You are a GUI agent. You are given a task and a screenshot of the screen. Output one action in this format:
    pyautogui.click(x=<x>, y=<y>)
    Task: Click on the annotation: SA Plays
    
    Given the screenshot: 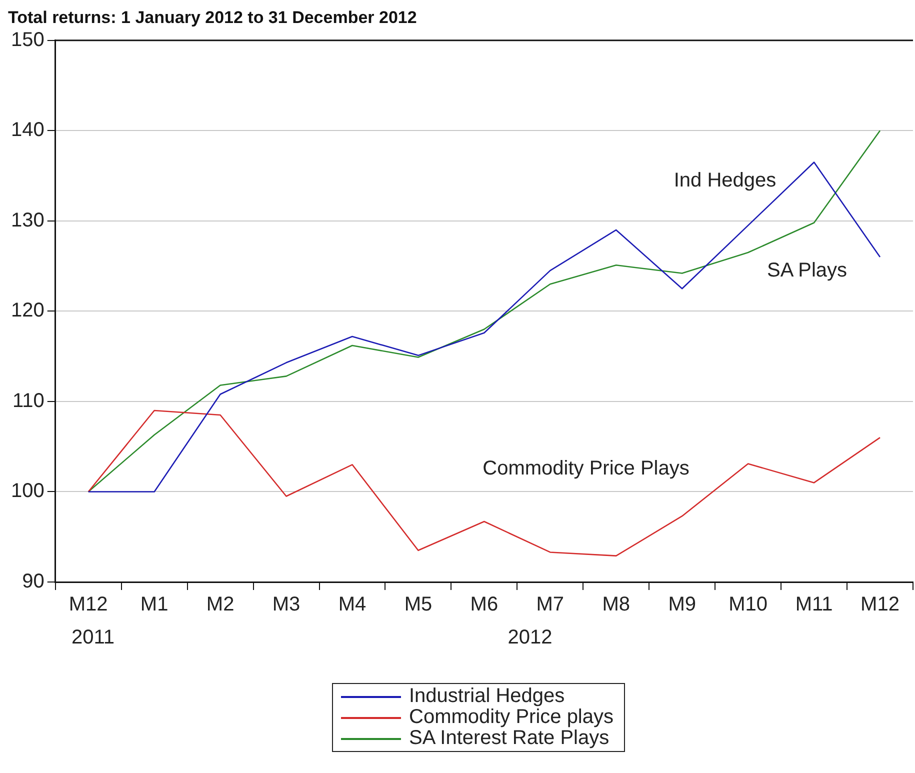 What is the action you would take?
    pyautogui.click(x=807, y=271)
    